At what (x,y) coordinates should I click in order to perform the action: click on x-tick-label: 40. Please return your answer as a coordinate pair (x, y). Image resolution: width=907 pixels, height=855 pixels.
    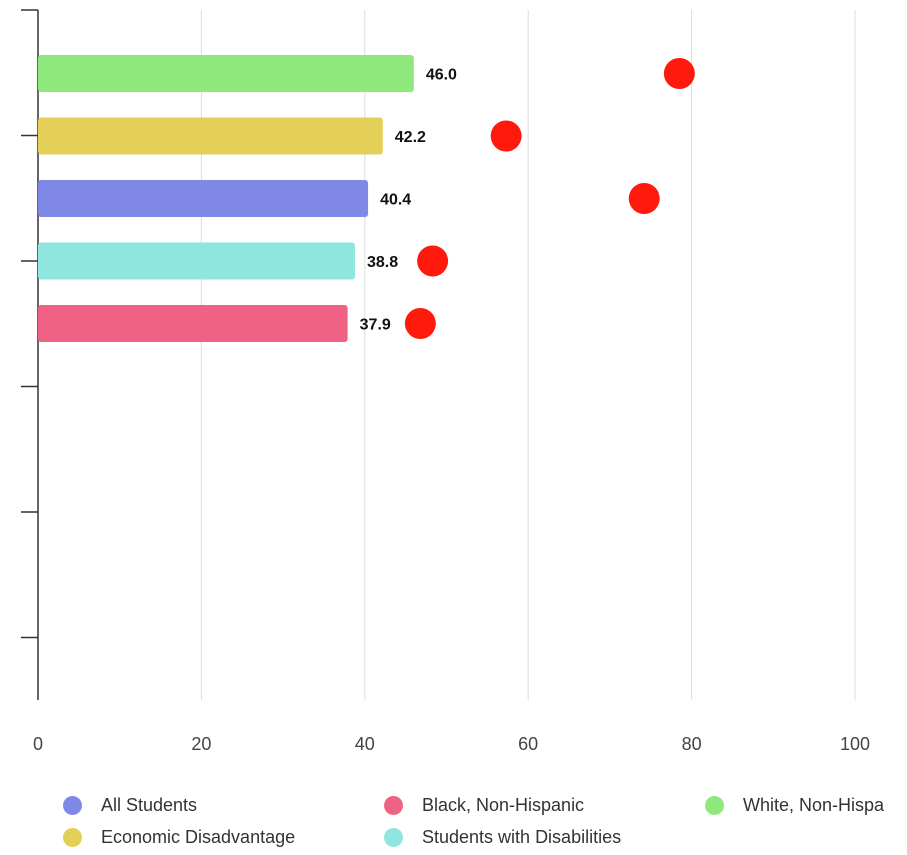
    Looking at the image, I should click on (365, 744).